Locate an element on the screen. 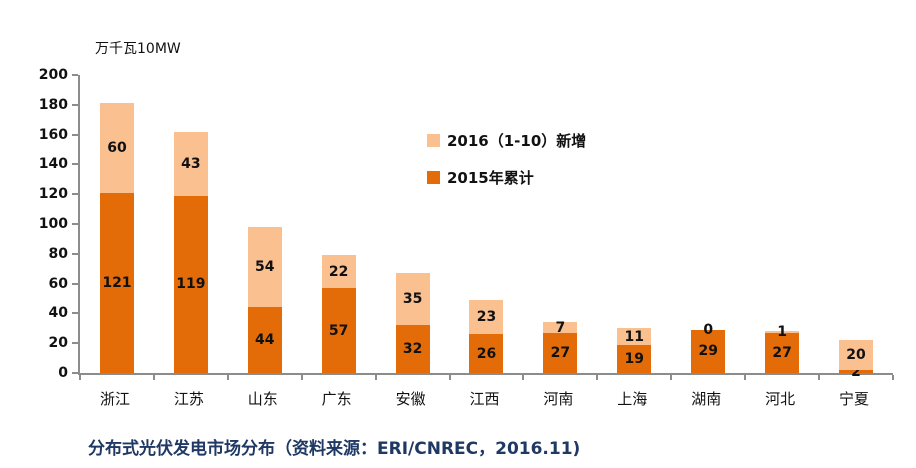  bar-slot-河北: 27 1 is located at coordinates (782, 224).